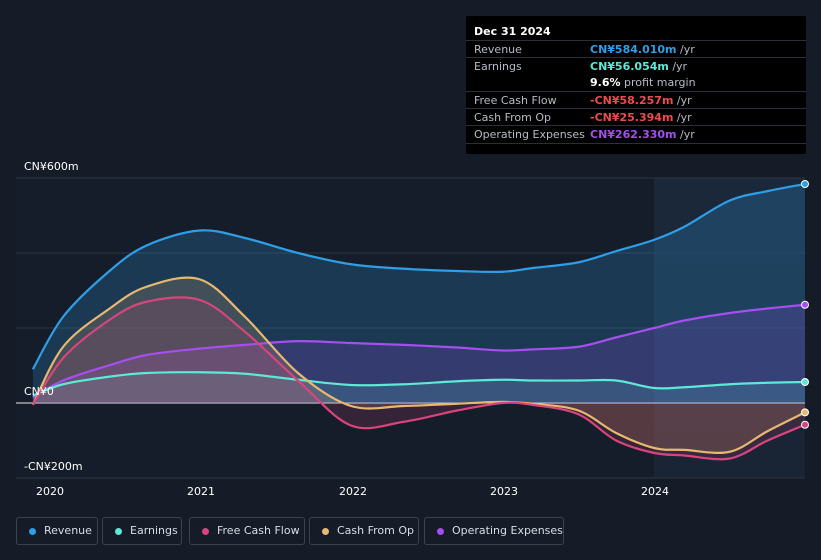 The height and width of the screenshot is (560, 821). I want to click on tooltip-value: 9.6%, so click(605, 82).